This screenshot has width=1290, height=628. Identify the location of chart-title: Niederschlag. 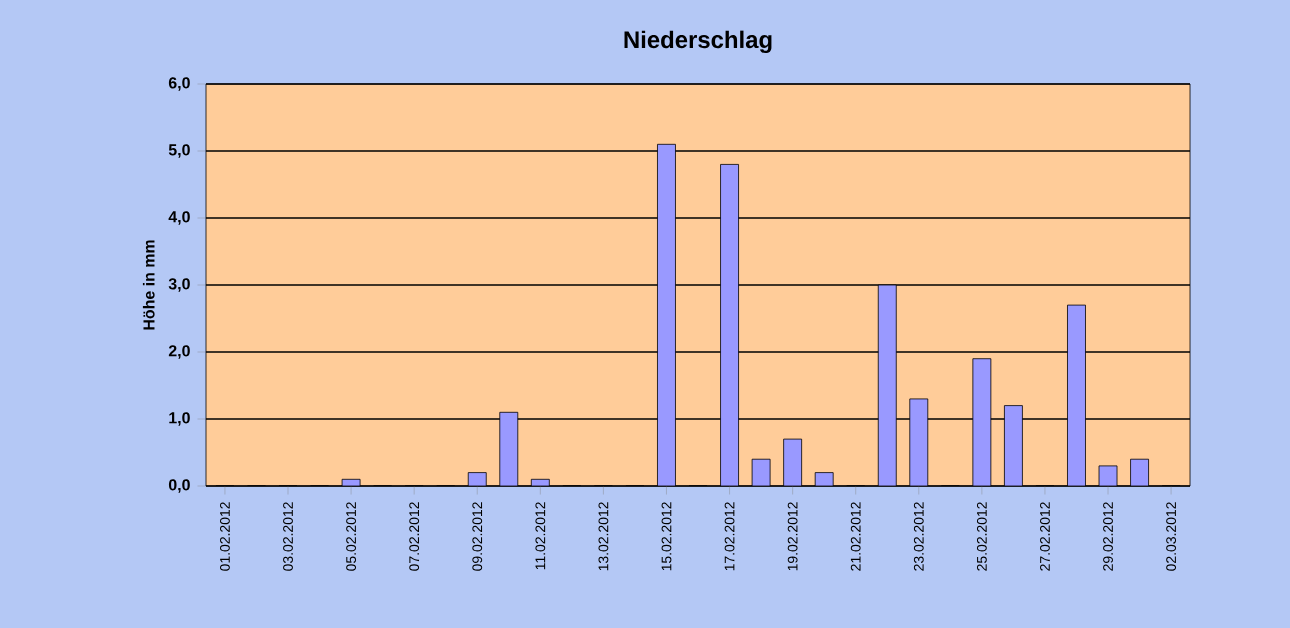
(698, 42).